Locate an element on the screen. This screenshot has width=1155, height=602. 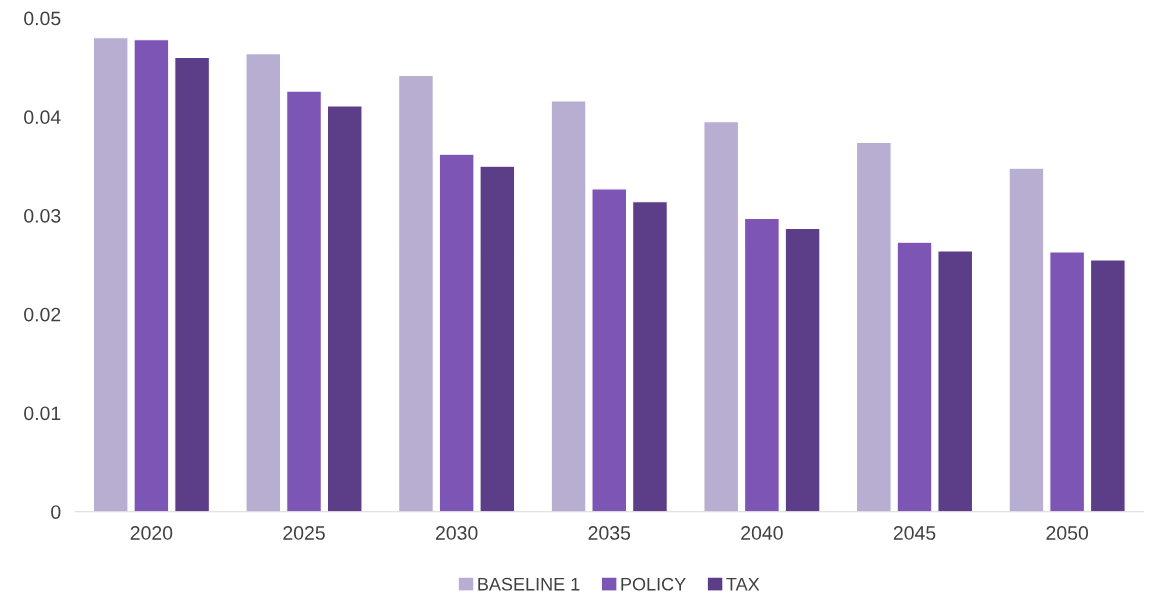
y-tick-label: 0.01 is located at coordinates (42, 413).